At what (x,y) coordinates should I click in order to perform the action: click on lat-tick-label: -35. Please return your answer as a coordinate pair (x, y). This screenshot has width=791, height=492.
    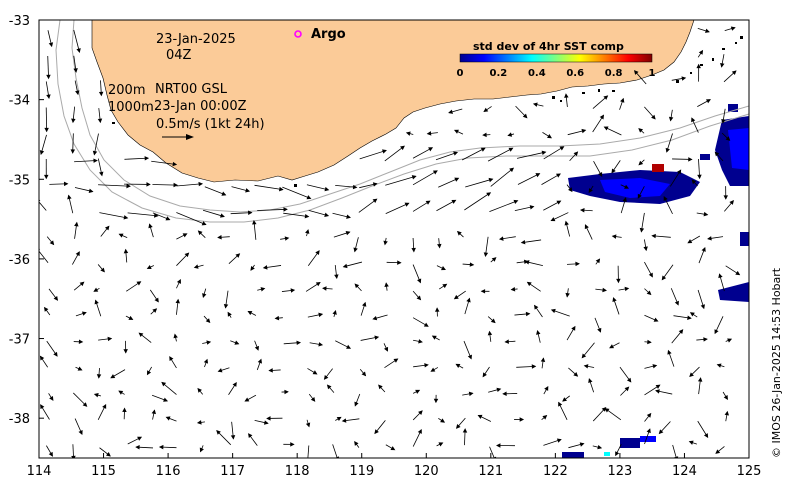
    Looking at the image, I should click on (19, 180).